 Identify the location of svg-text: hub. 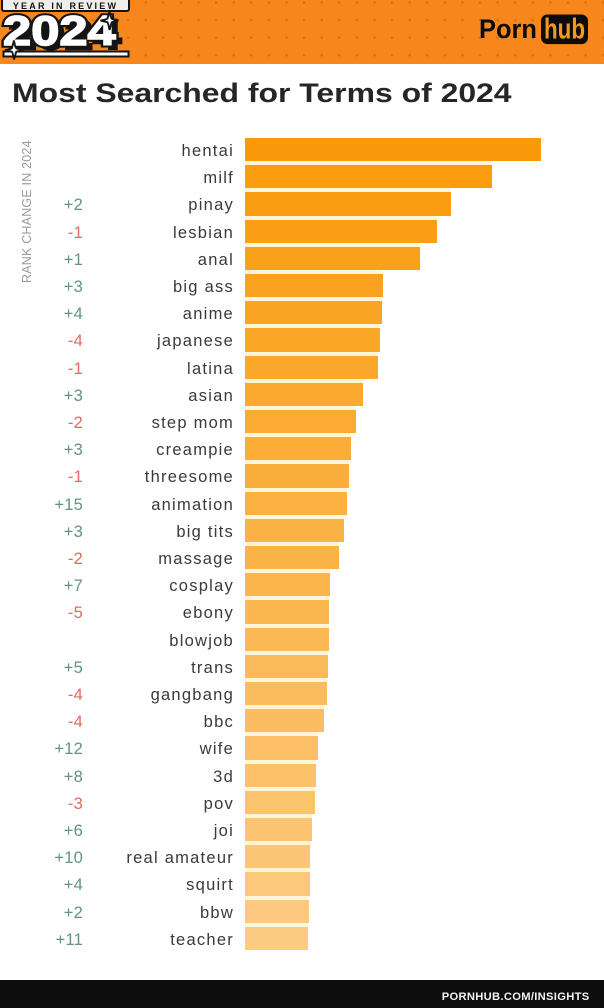
(564, 30).